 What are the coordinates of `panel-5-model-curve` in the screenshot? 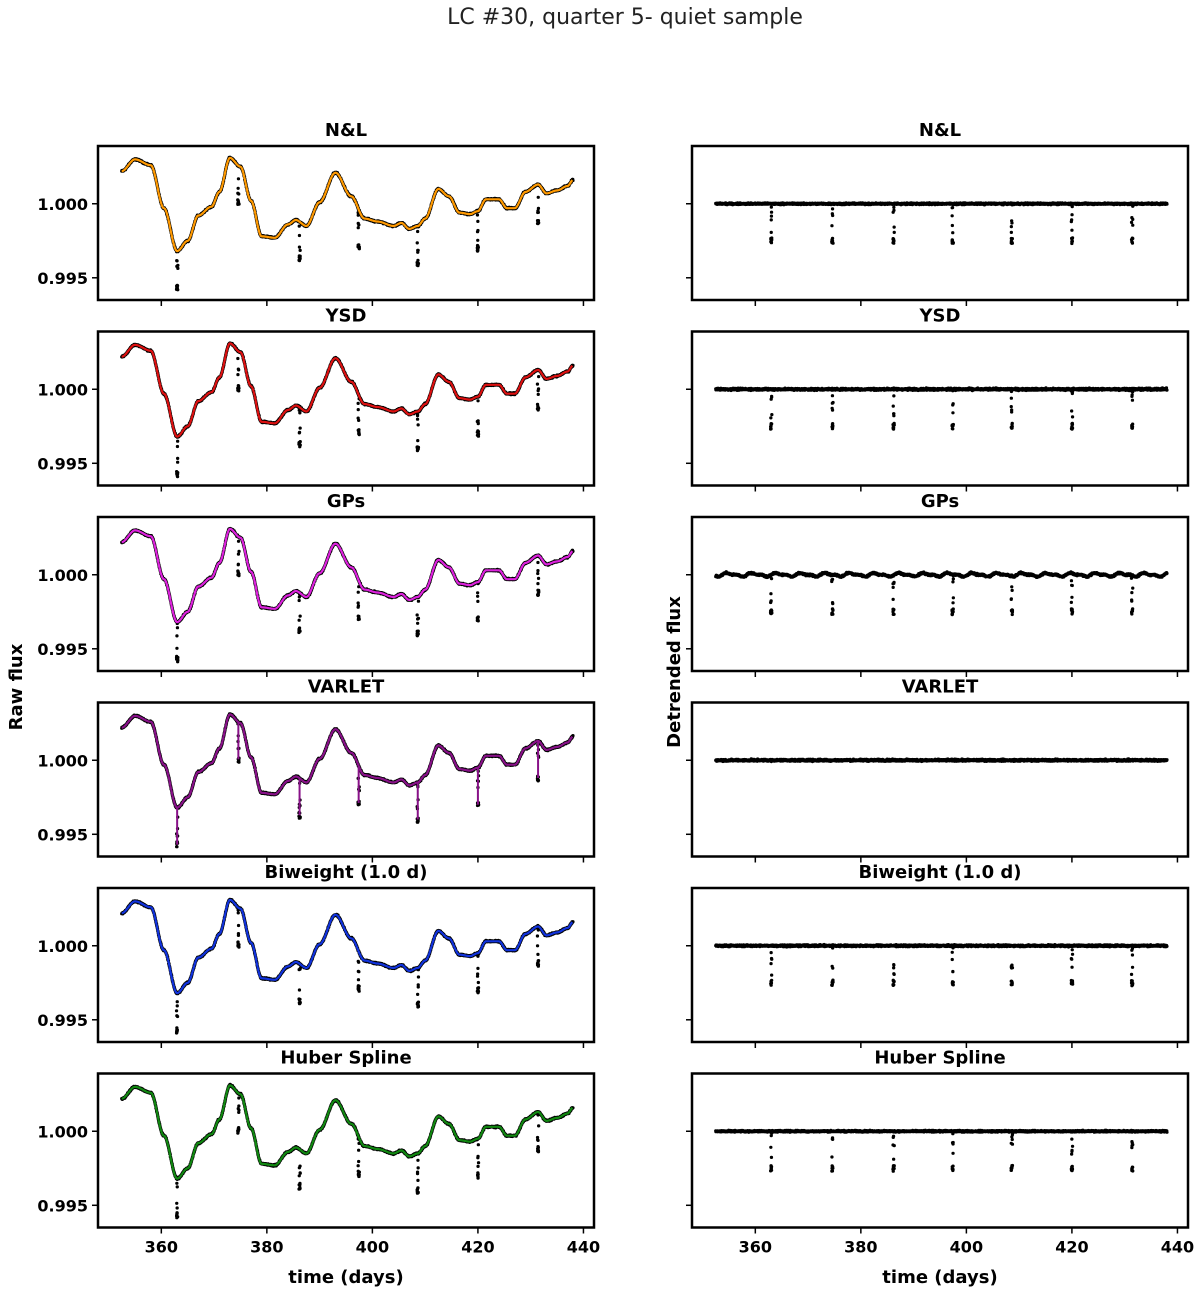 It's located at (347, 1132).